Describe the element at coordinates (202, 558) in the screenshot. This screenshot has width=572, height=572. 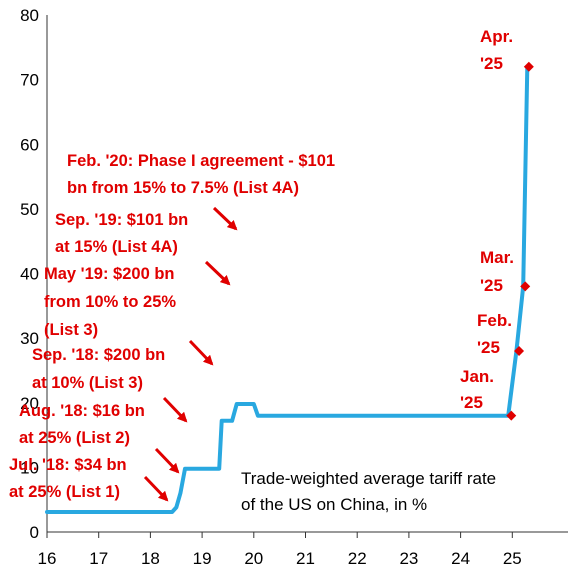
I see `x-tick-label: 19` at that location.